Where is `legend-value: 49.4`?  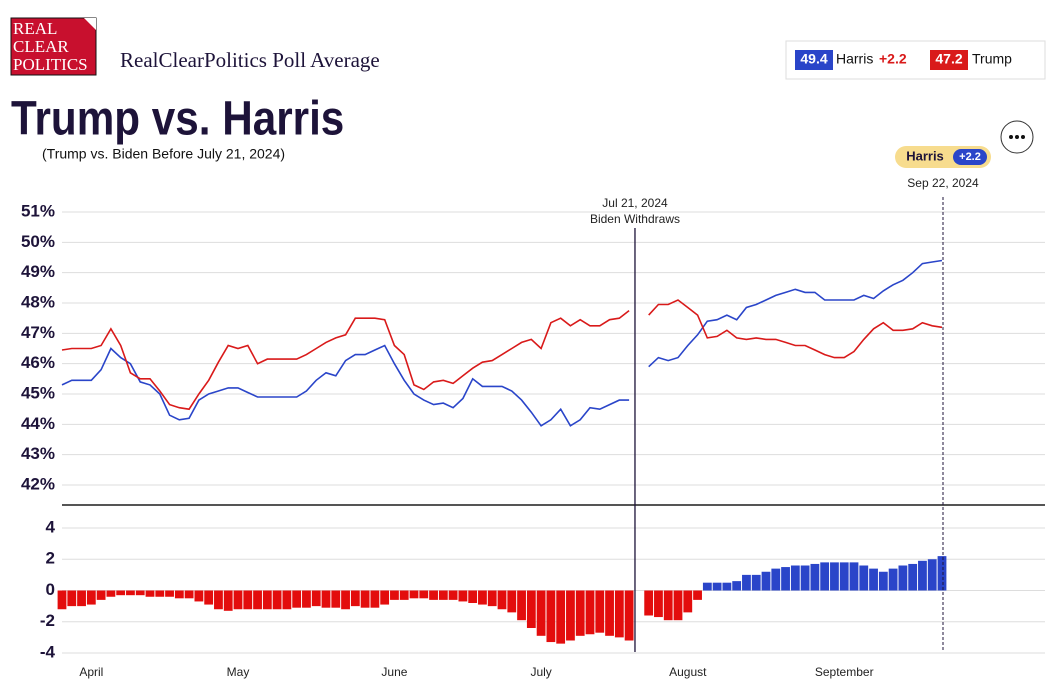
legend-value: 49.4 is located at coordinates (813, 59).